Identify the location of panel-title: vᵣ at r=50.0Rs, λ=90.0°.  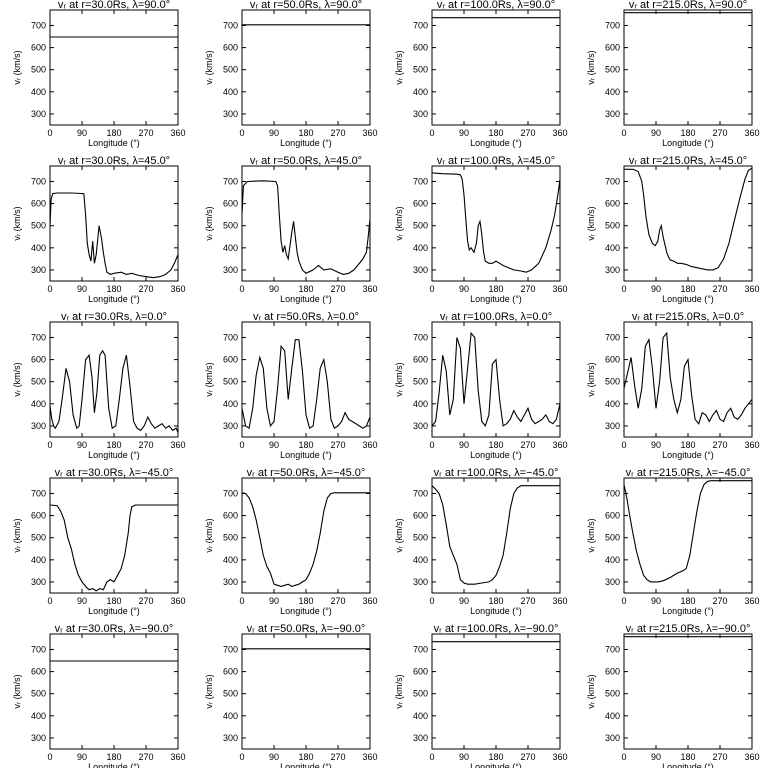
(306, 5).